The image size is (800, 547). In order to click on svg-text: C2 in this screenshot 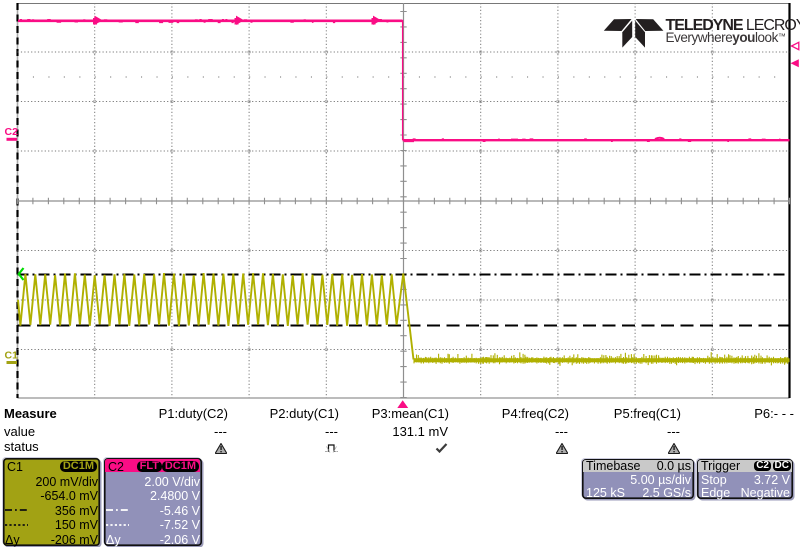, I will do `click(12, 132)`.